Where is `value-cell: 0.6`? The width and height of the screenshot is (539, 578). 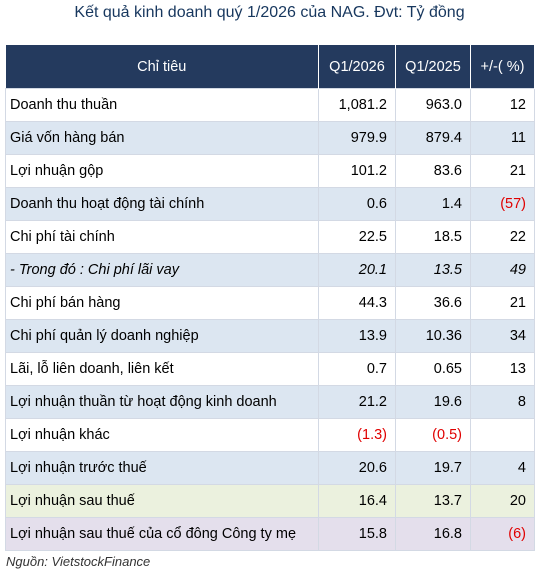
value-cell: 0.6 is located at coordinates (357, 204).